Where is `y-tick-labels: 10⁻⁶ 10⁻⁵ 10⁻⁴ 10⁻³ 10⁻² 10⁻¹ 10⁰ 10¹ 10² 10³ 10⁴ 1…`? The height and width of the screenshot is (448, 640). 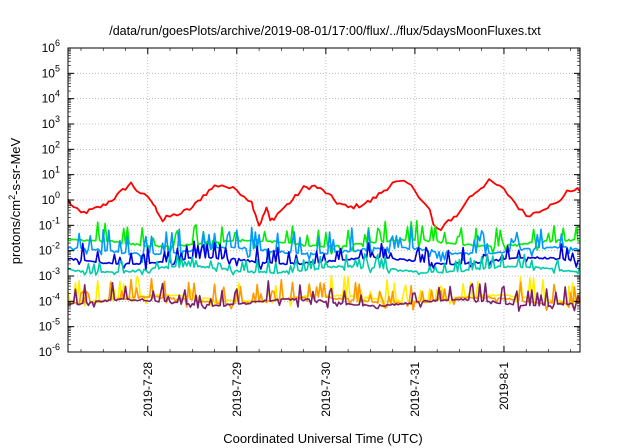 y-tick-labels: 10⁻⁶ 10⁻⁵ 10⁻⁴ 10⁻³ 10⁻² 10⁻¹ 10⁰ 10¹ 10² 10³ 10⁴ 1… is located at coordinates (49, 198).